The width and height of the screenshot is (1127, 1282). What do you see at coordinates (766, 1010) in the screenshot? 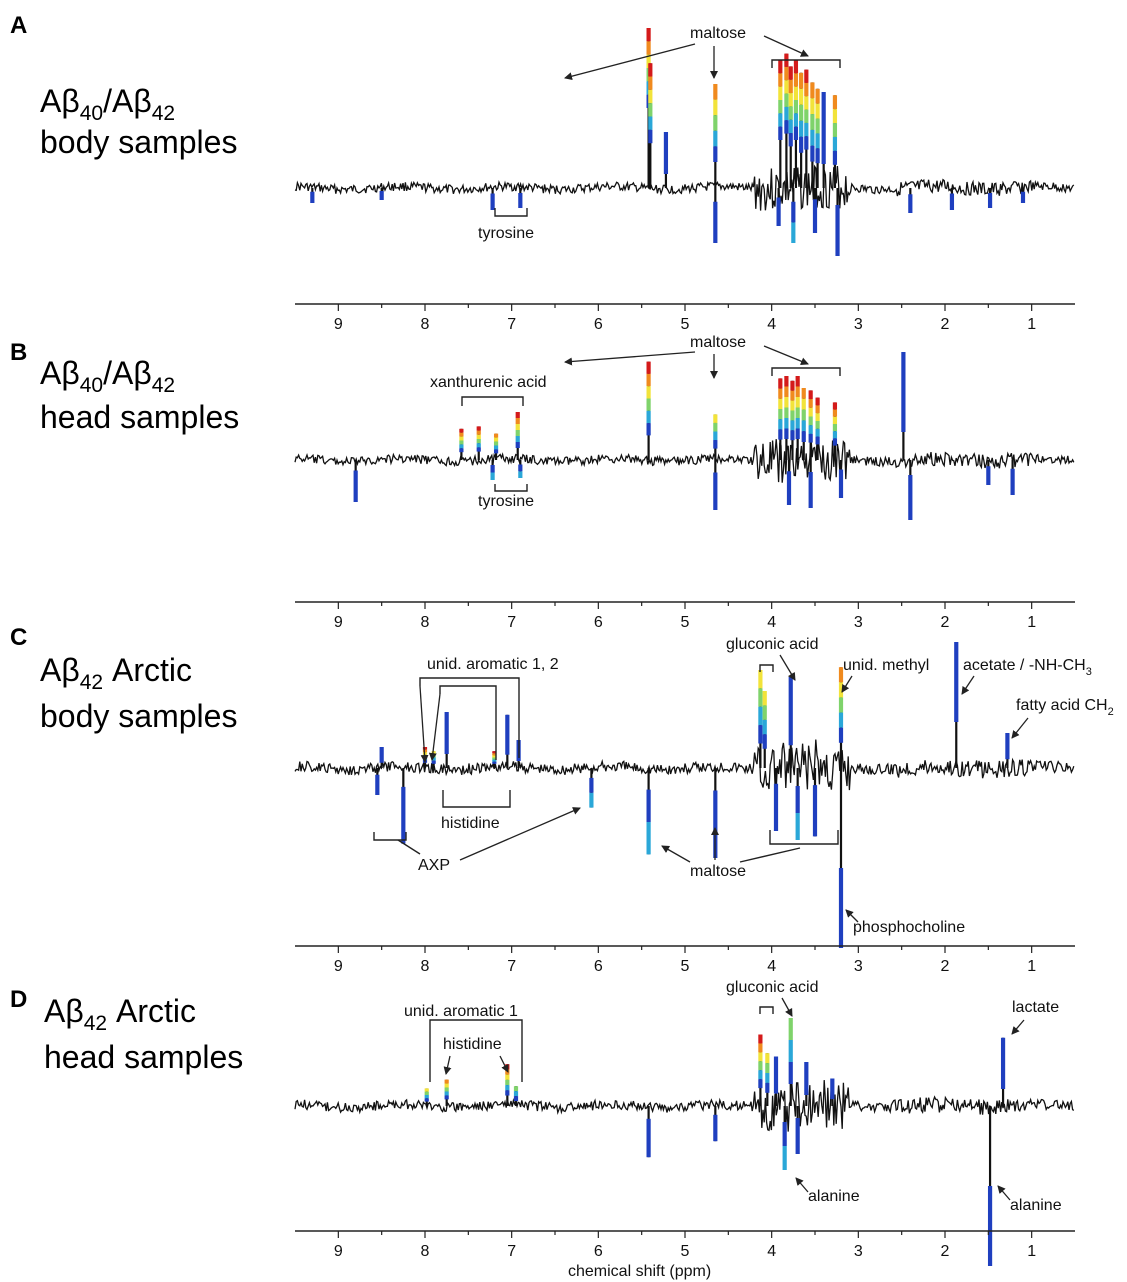
I see `bracket-d-gluconic` at bounding box center [766, 1010].